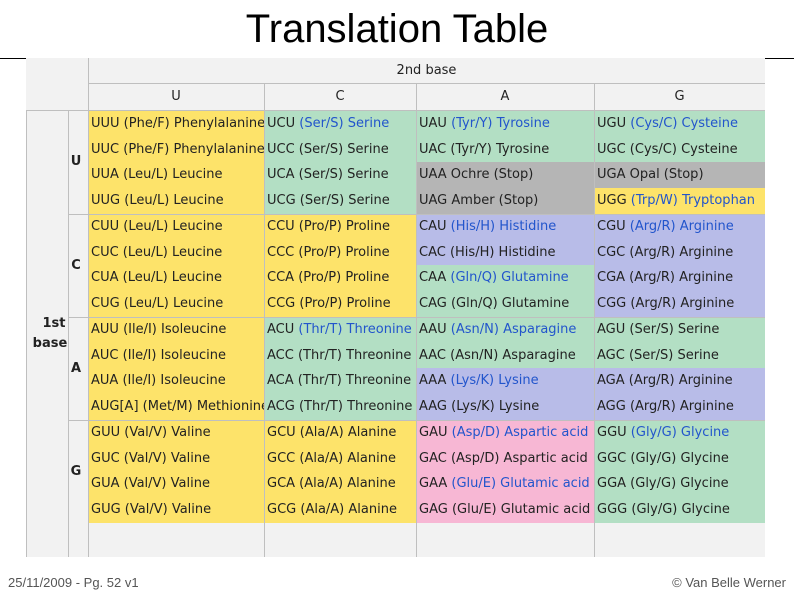  What do you see at coordinates (433, 432) in the screenshot?
I see `codon: GAU` at bounding box center [433, 432].